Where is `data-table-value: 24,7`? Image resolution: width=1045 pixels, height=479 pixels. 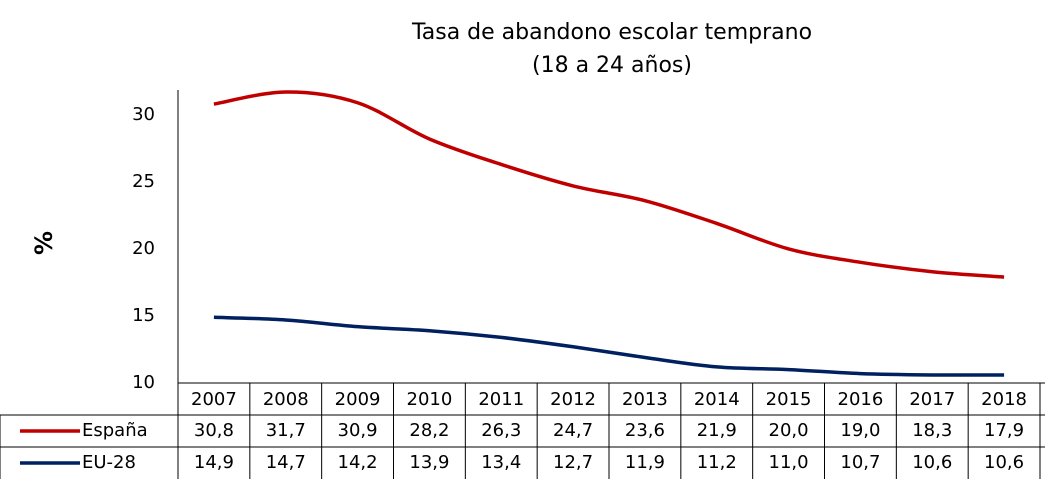
data-table-value: 24,7 is located at coordinates (573, 430).